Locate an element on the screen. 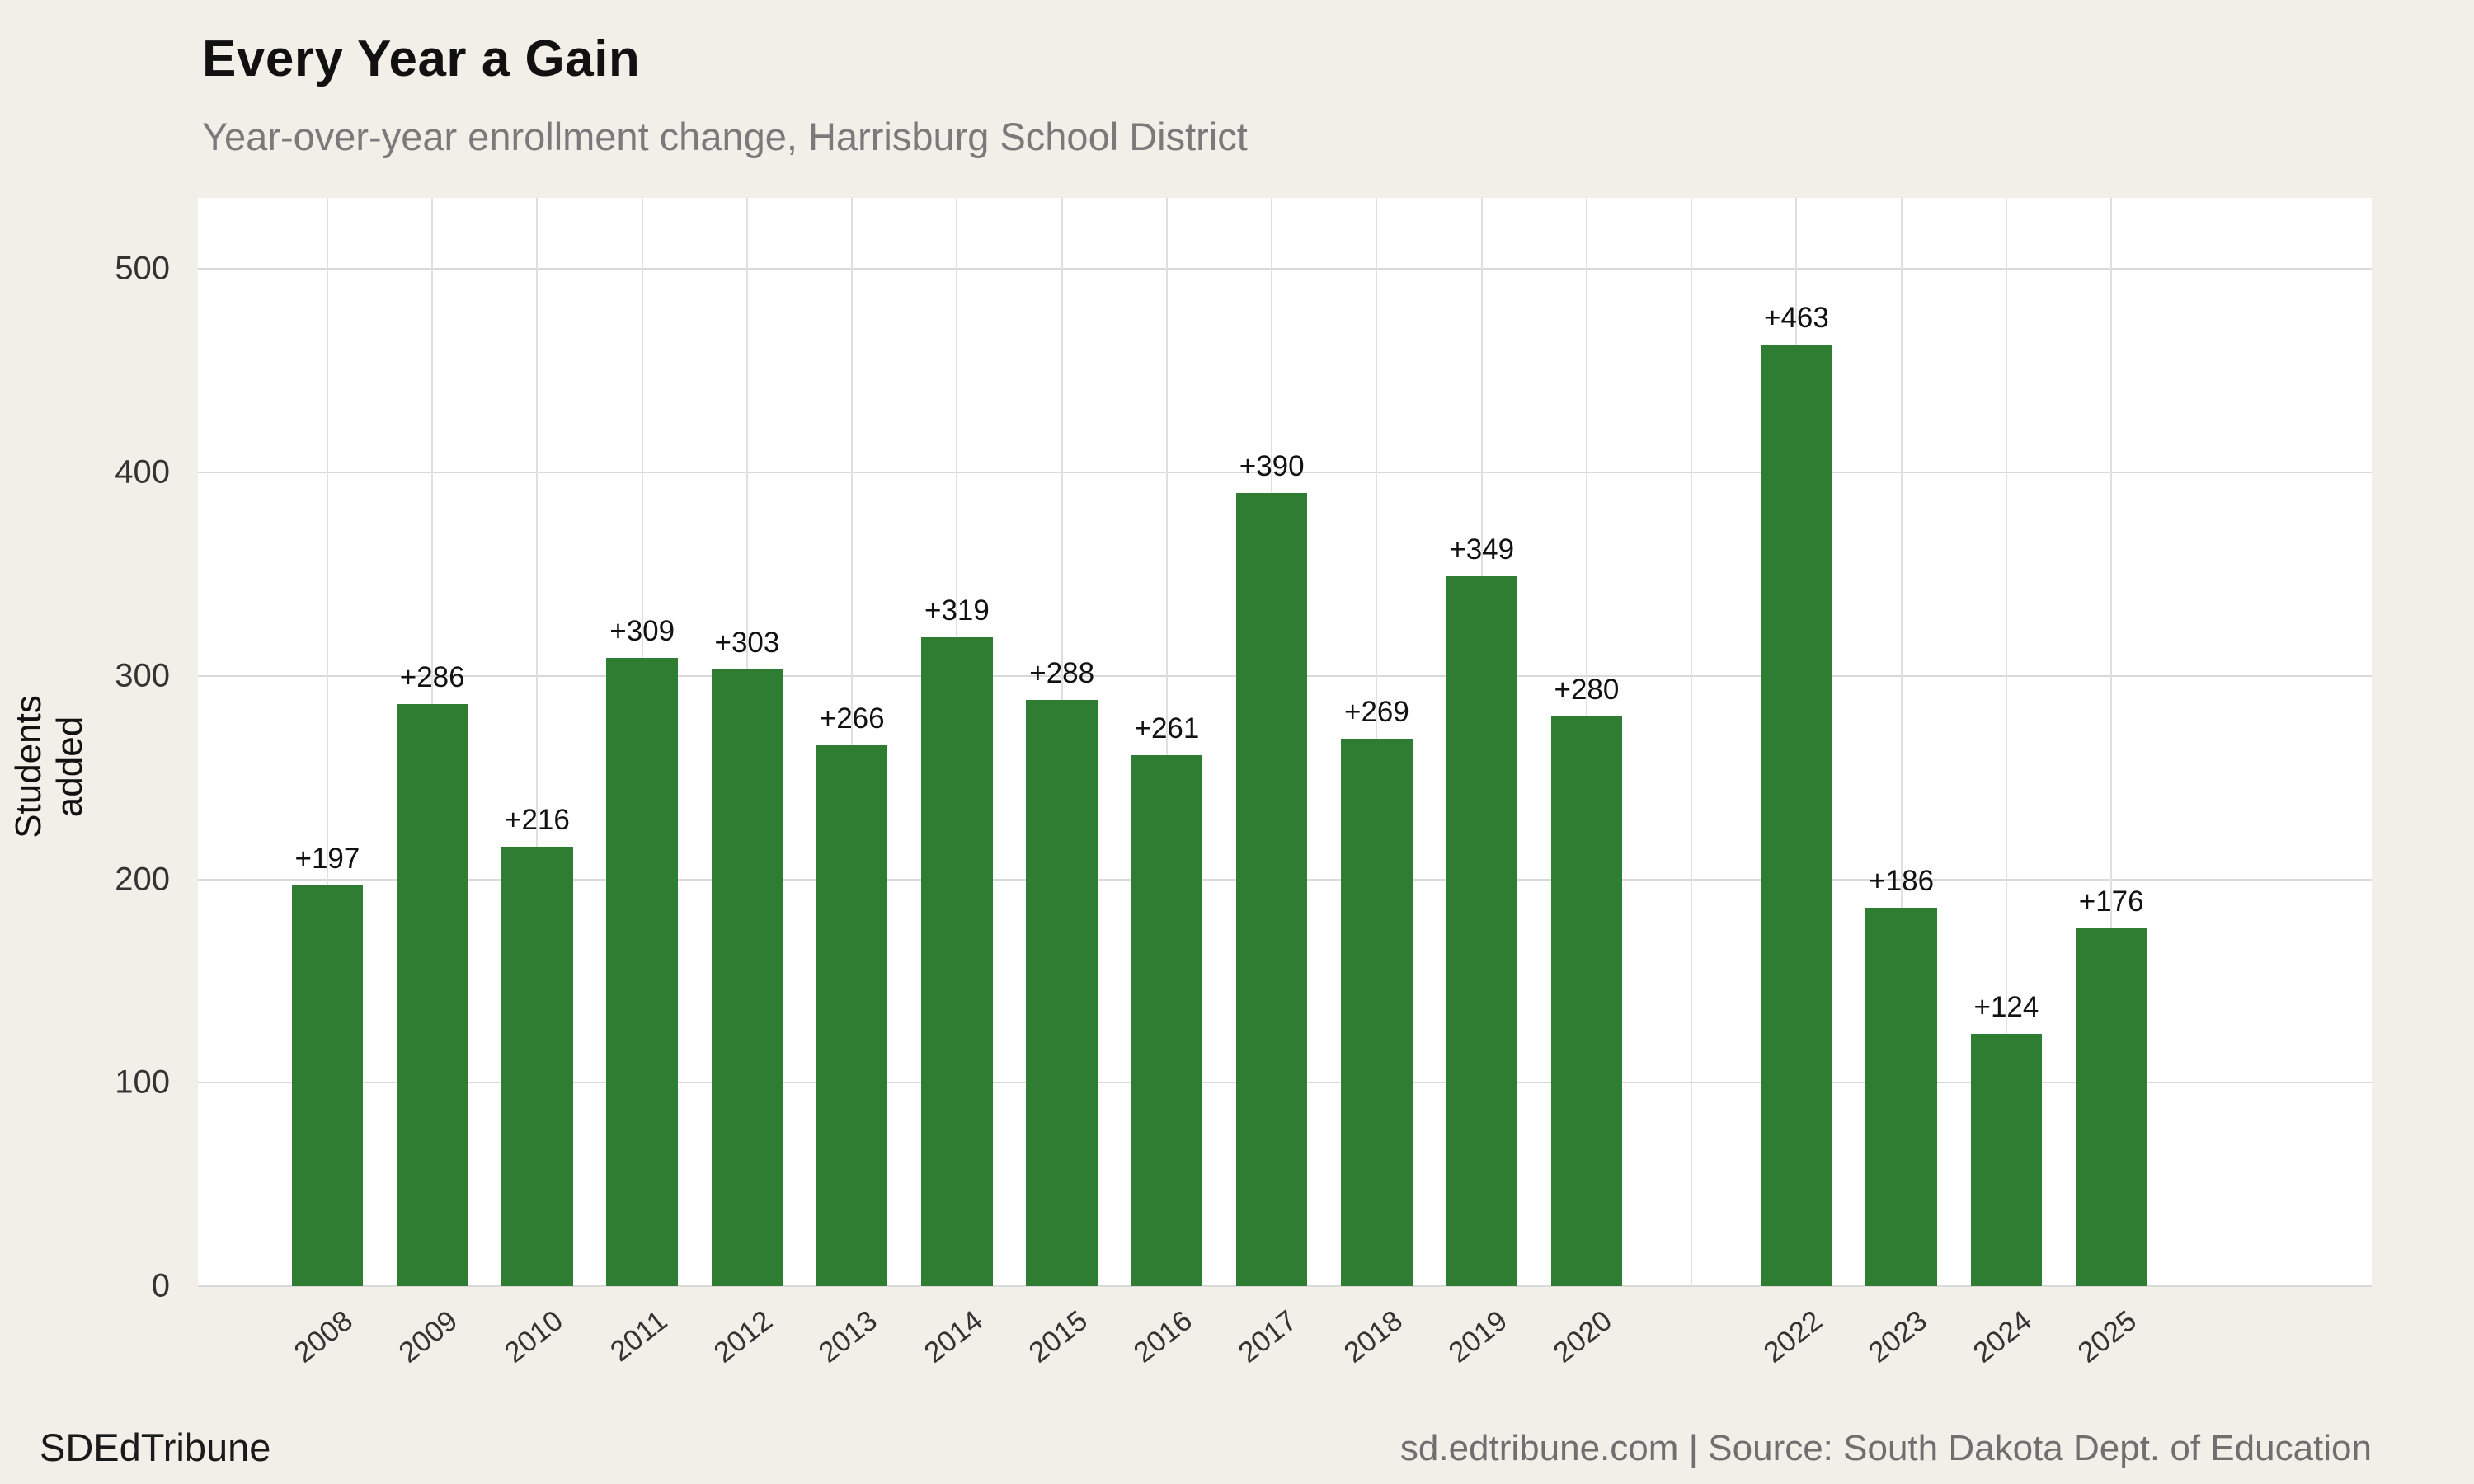 This screenshot has width=2474, height=1484. bar-2009 is located at coordinates (432, 995).